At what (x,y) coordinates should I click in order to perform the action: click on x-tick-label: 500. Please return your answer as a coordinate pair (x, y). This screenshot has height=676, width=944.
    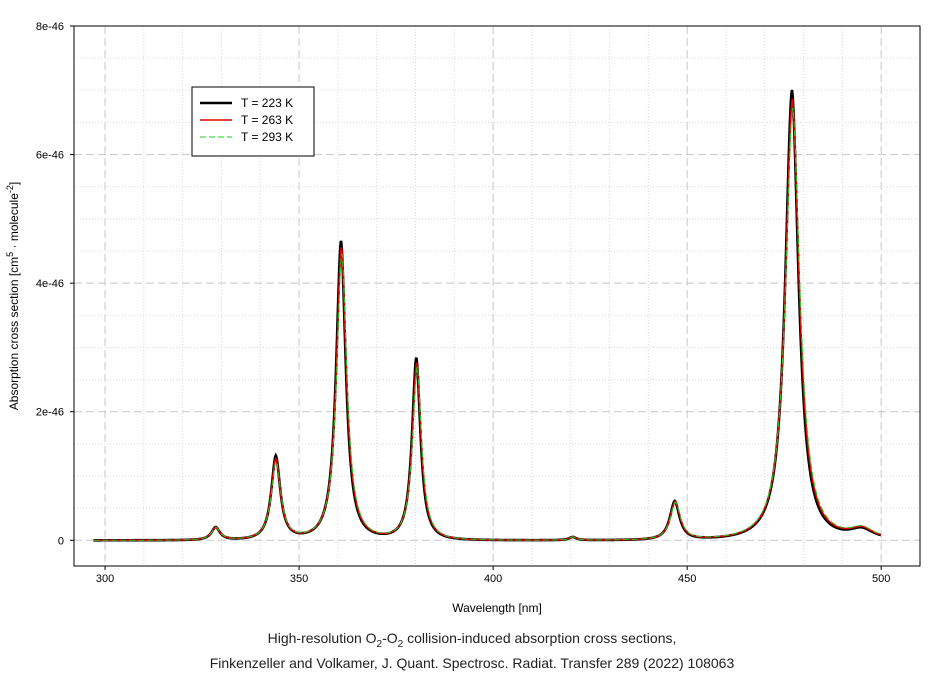
    Looking at the image, I should click on (881, 579).